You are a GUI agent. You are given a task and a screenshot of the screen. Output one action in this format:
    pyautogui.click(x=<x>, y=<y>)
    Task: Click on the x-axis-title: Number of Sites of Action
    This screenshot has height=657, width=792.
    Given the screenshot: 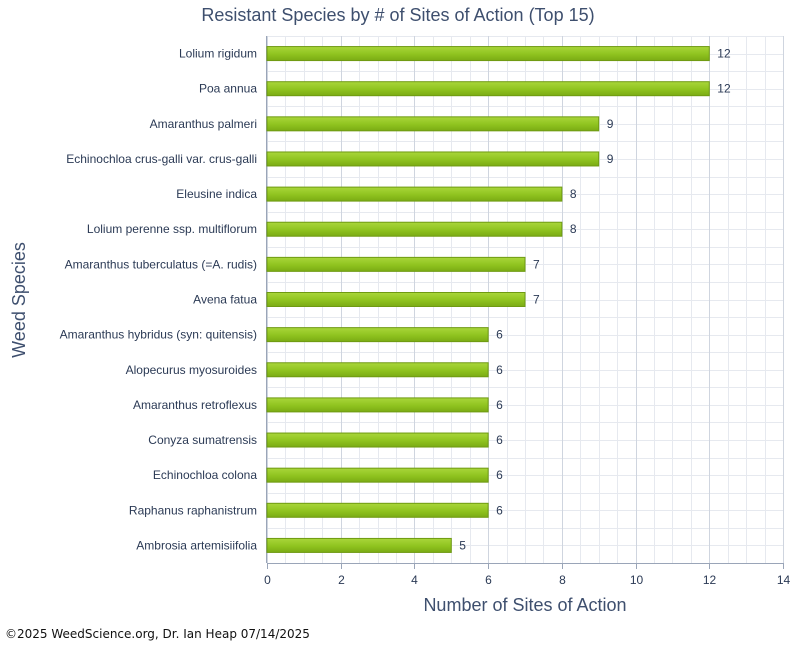 What is the action you would take?
    pyautogui.click(x=524, y=605)
    